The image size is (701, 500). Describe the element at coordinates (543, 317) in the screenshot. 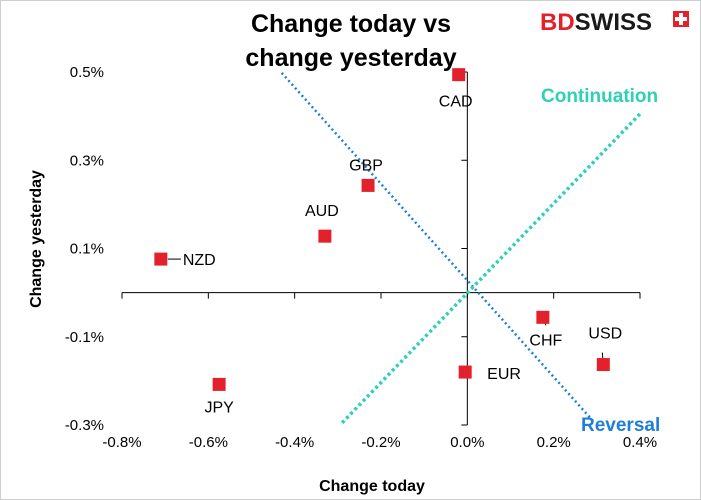

I see `data-point-chf` at that location.